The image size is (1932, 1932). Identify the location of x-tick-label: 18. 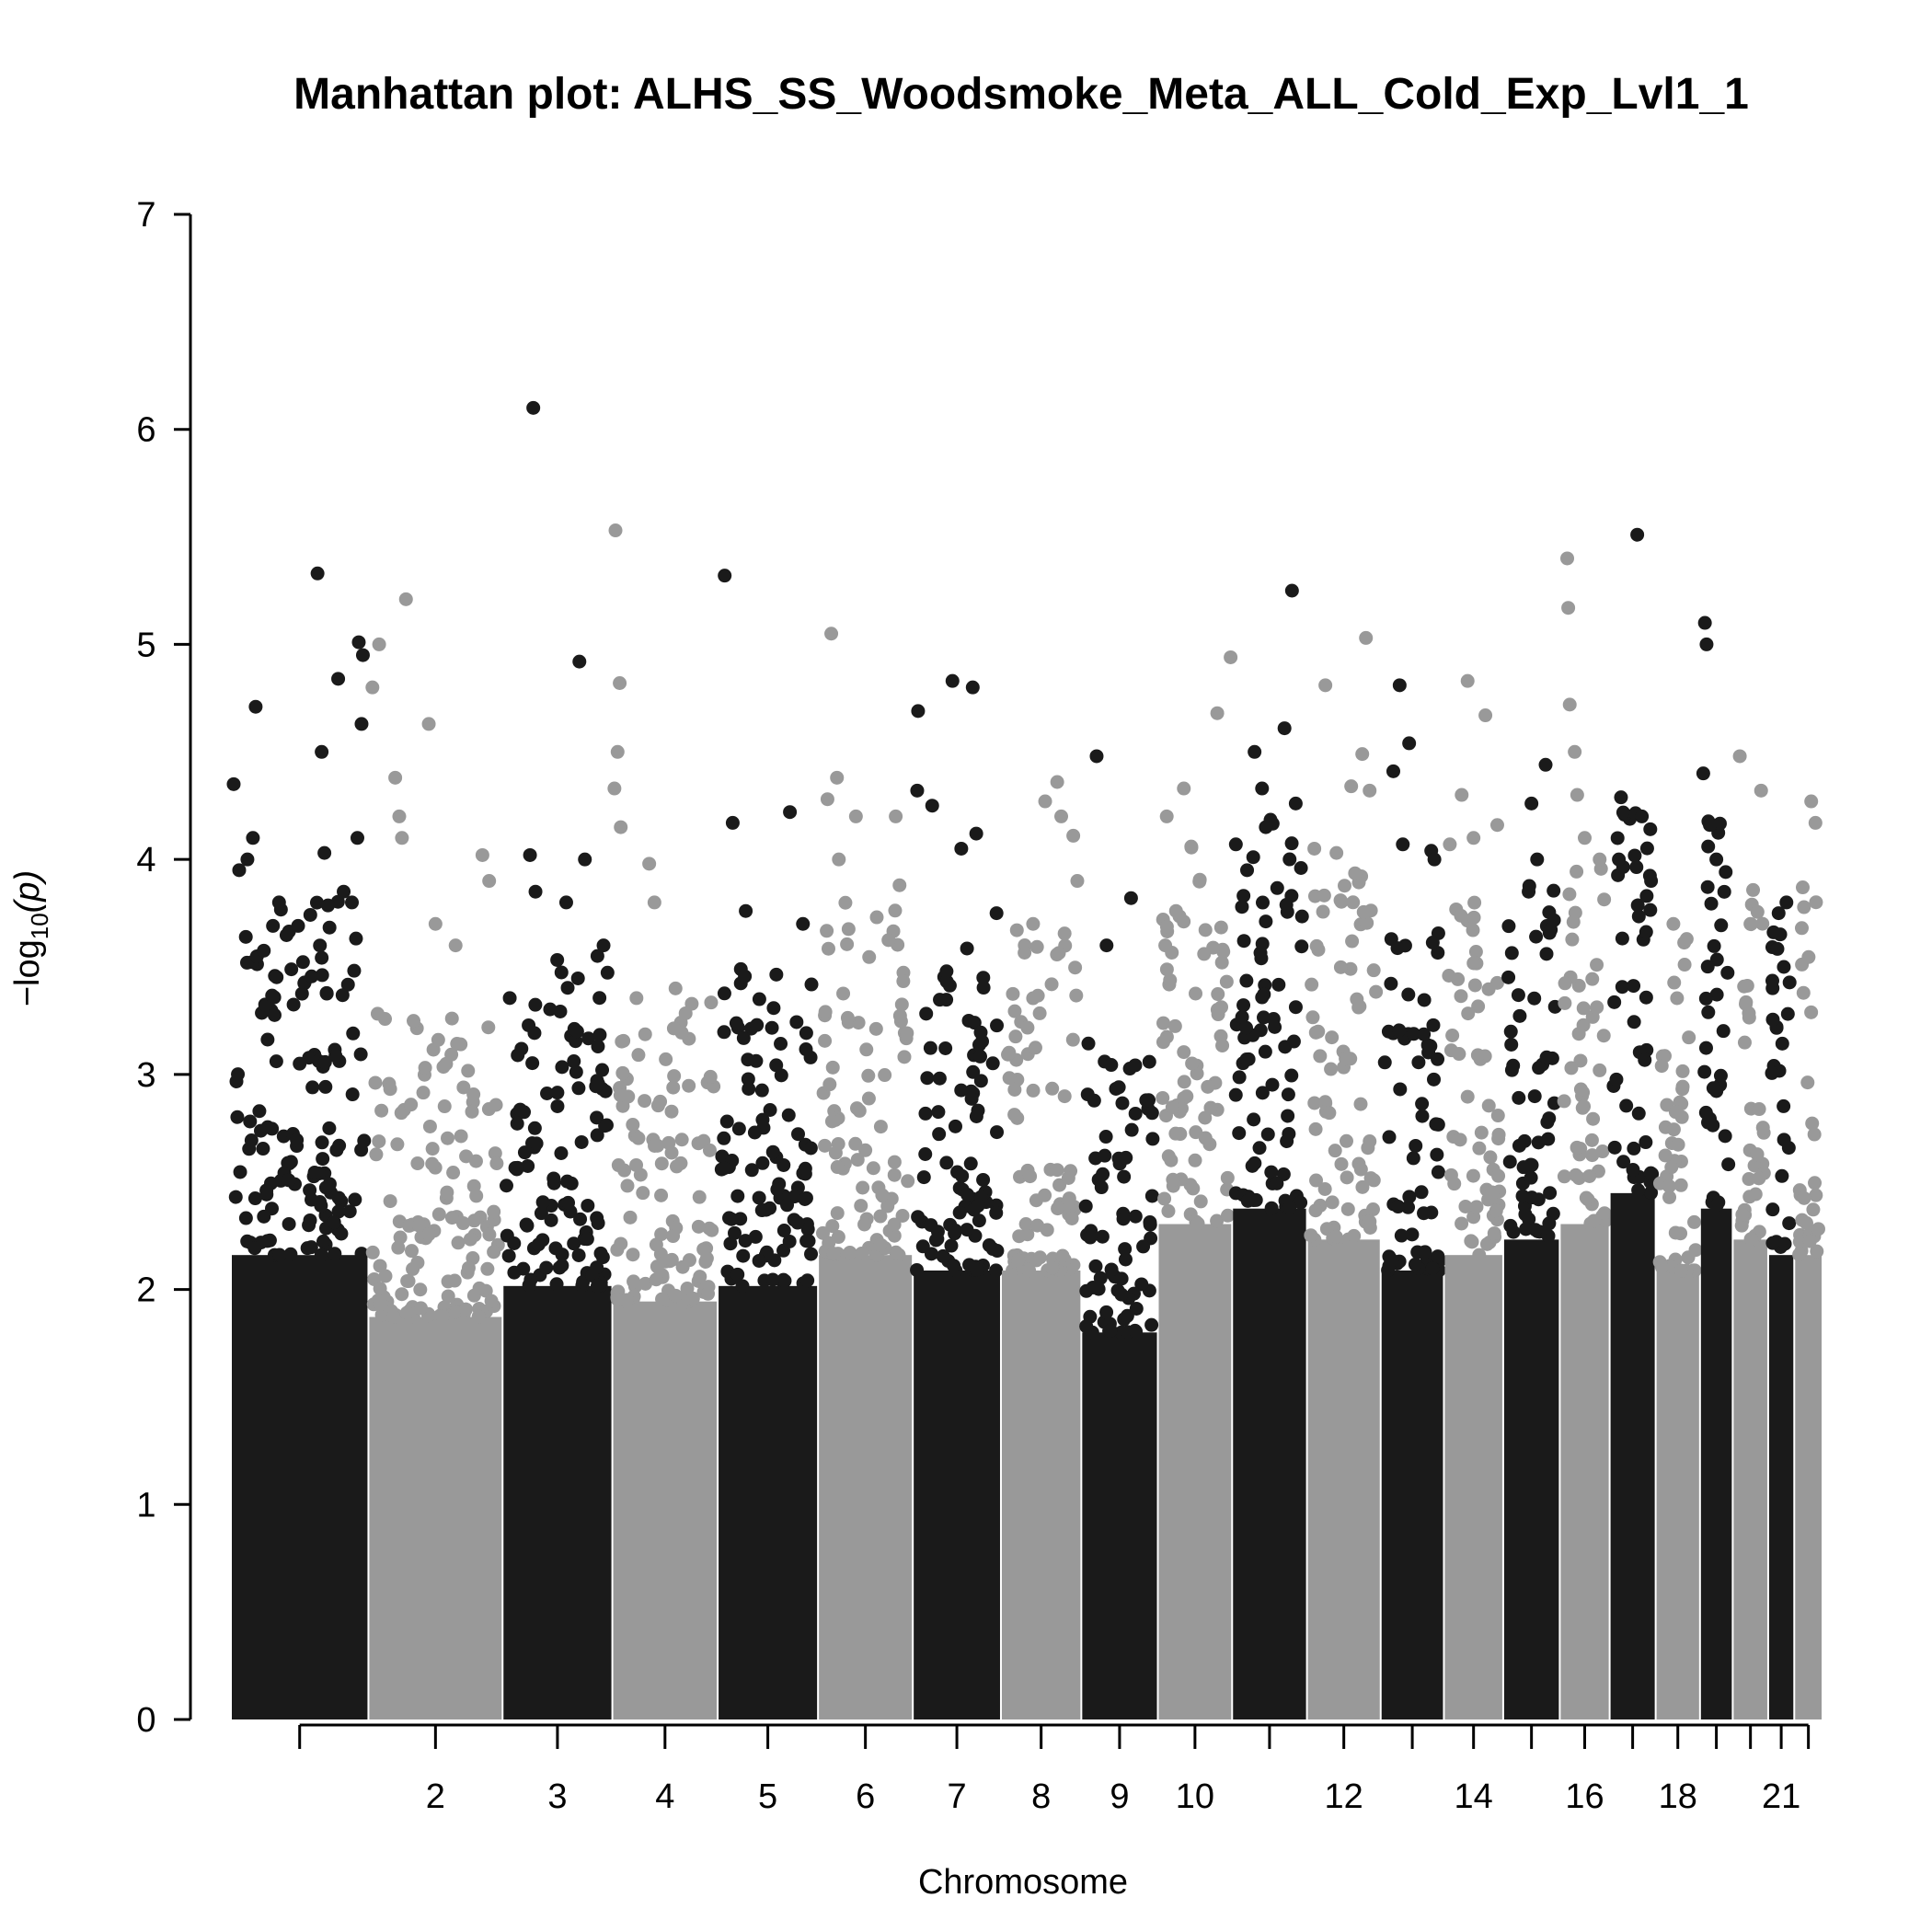
(1678, 1796).